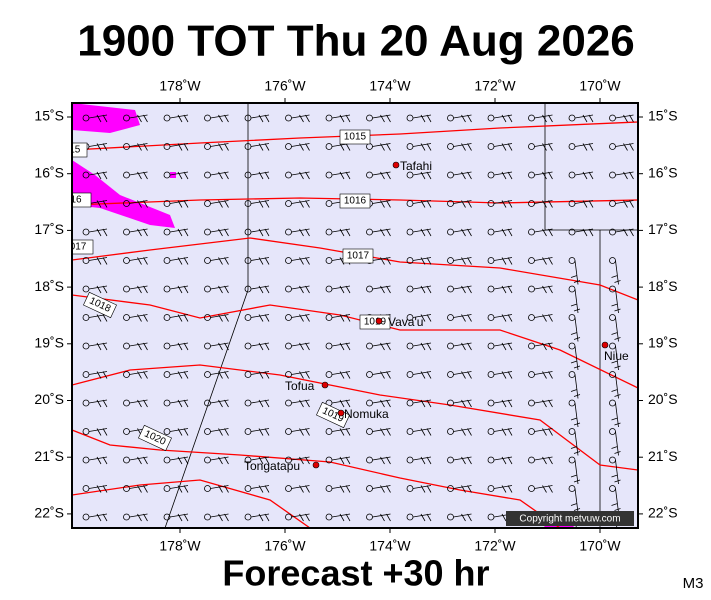 Image resolution: width=711 pixels, height=600 pixels. What do you see at coordinates (663, 399) in the screenshot?
I see `lat-label: 20˚S` at bounding box center [663, 399].